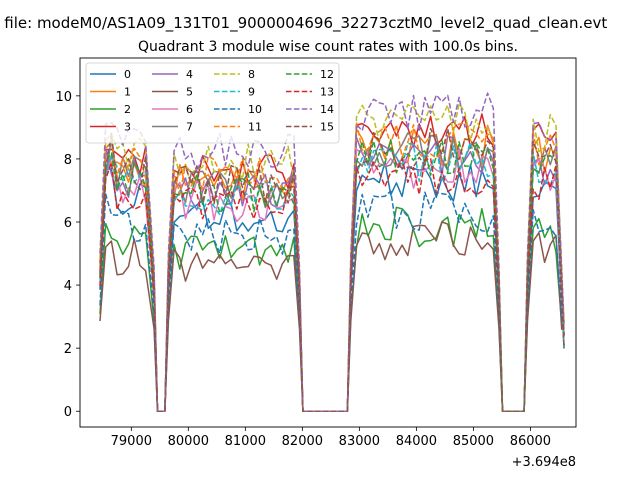  I want to click on legend-label-10: 10, so click(255, 109).